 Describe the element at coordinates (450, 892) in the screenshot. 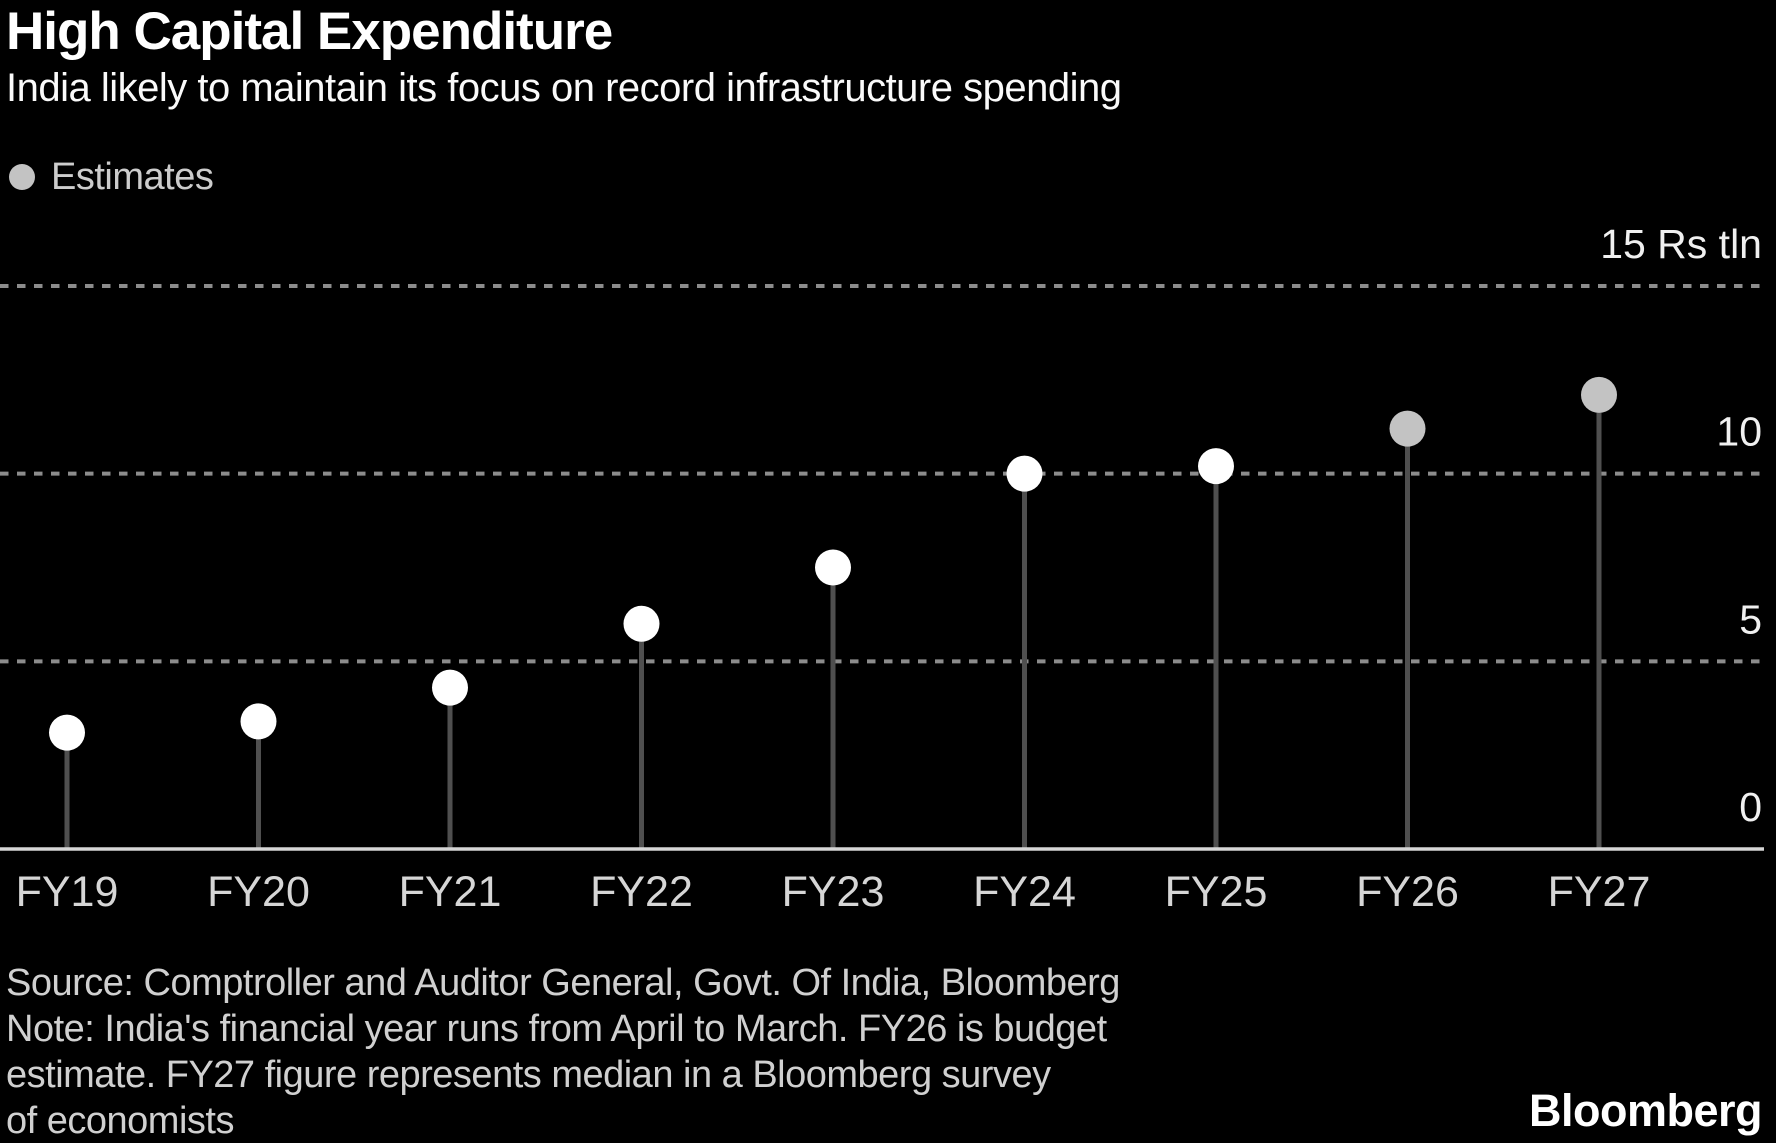

I see `x-axis-label-FY21: FY21` at that location.